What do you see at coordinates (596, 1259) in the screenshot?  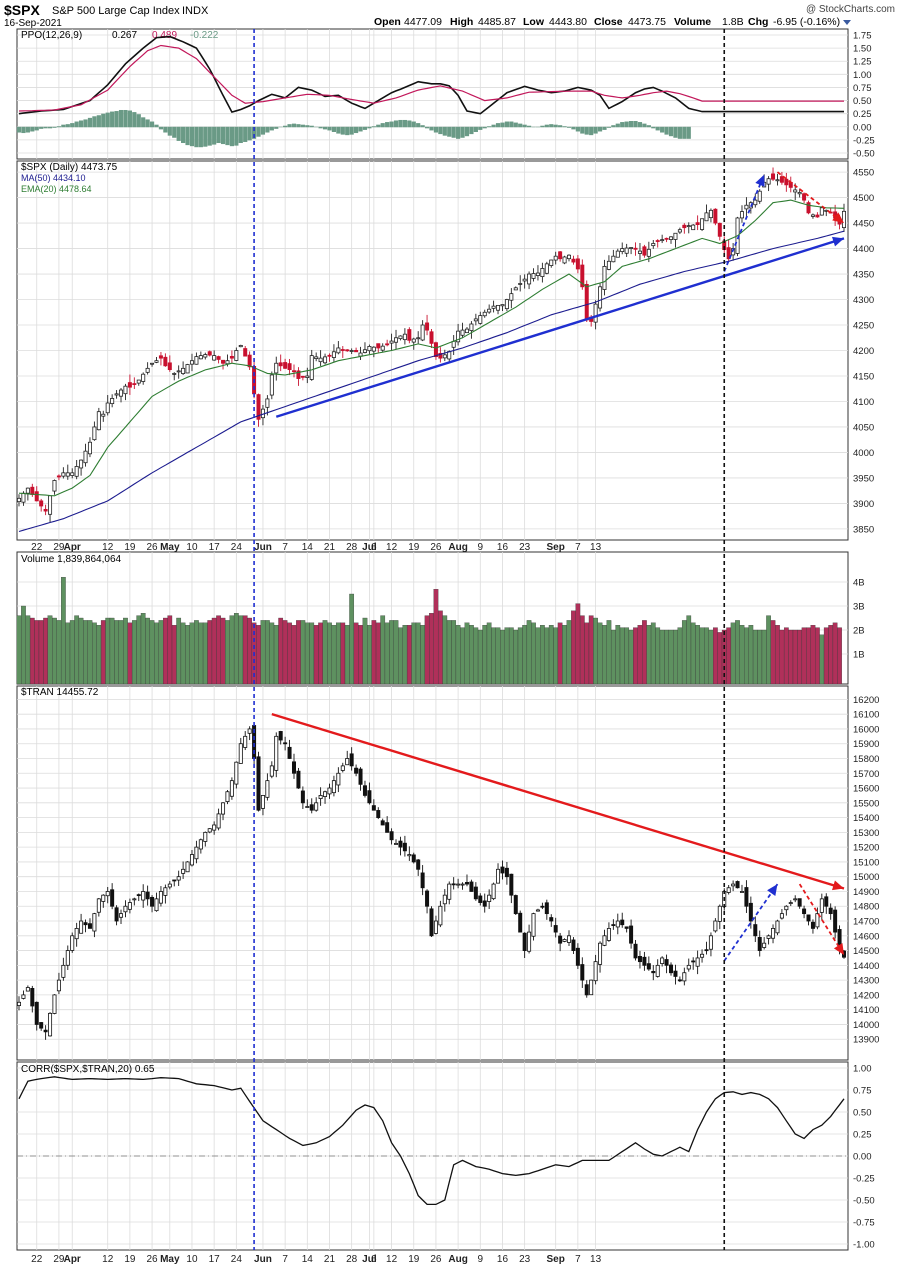 I see `x-axis-tick-label: 13` at bounding box center [596, 1259].